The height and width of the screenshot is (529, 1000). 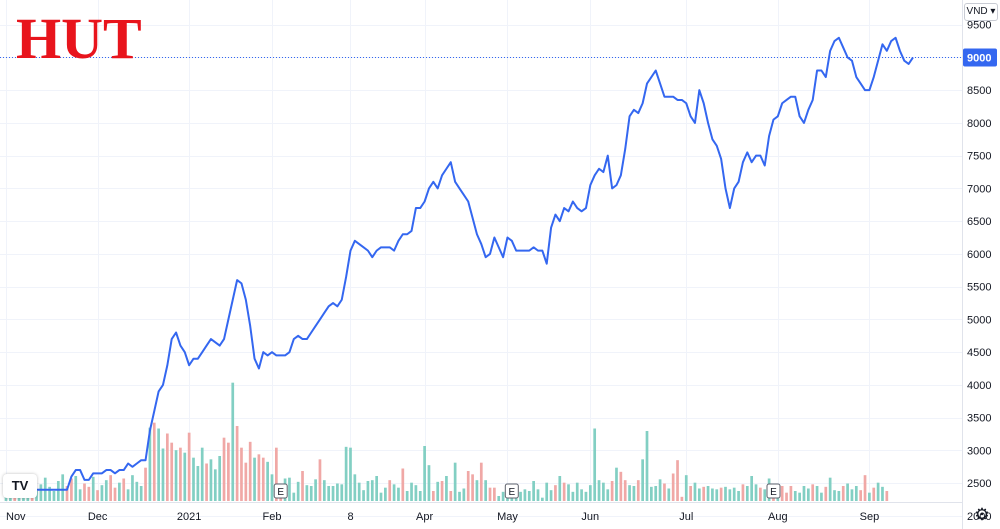 What do you see at coordinates (979, 255) in the screenshot?
I see `price-tick-label: 6000` at bounding box center [979, 255].